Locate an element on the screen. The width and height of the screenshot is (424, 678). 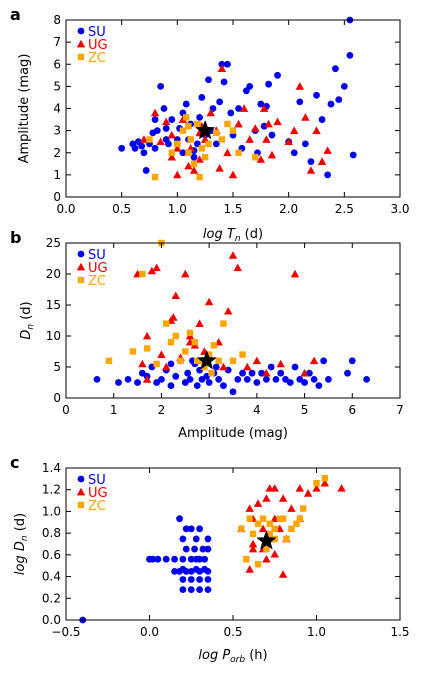
y-tick-label: 20 is located at coordinates (53, 274).